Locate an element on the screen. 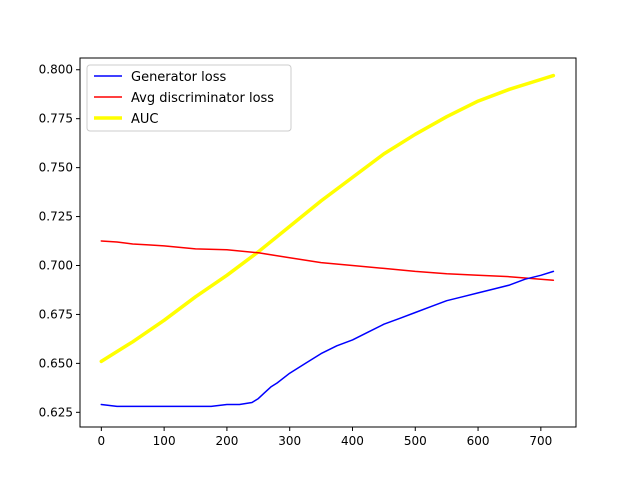 The height and width of the screenshot is (480, 640). legend-label-generator-loss: Generator loss is located at coordinates (178, 77).